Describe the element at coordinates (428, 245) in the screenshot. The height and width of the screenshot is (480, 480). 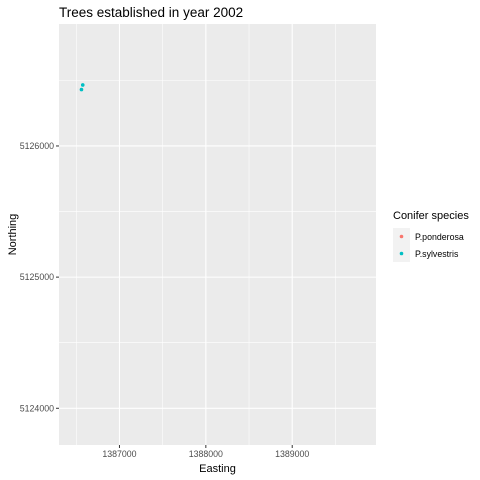
I see `legend-items: P.ponderosa P.sylvestris` at that location.